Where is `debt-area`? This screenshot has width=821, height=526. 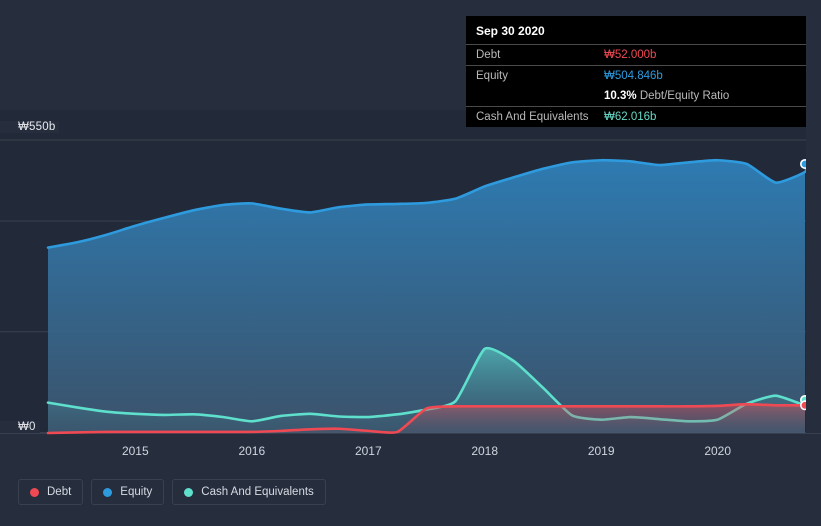 debt-area is located at coordinates (426, 418).